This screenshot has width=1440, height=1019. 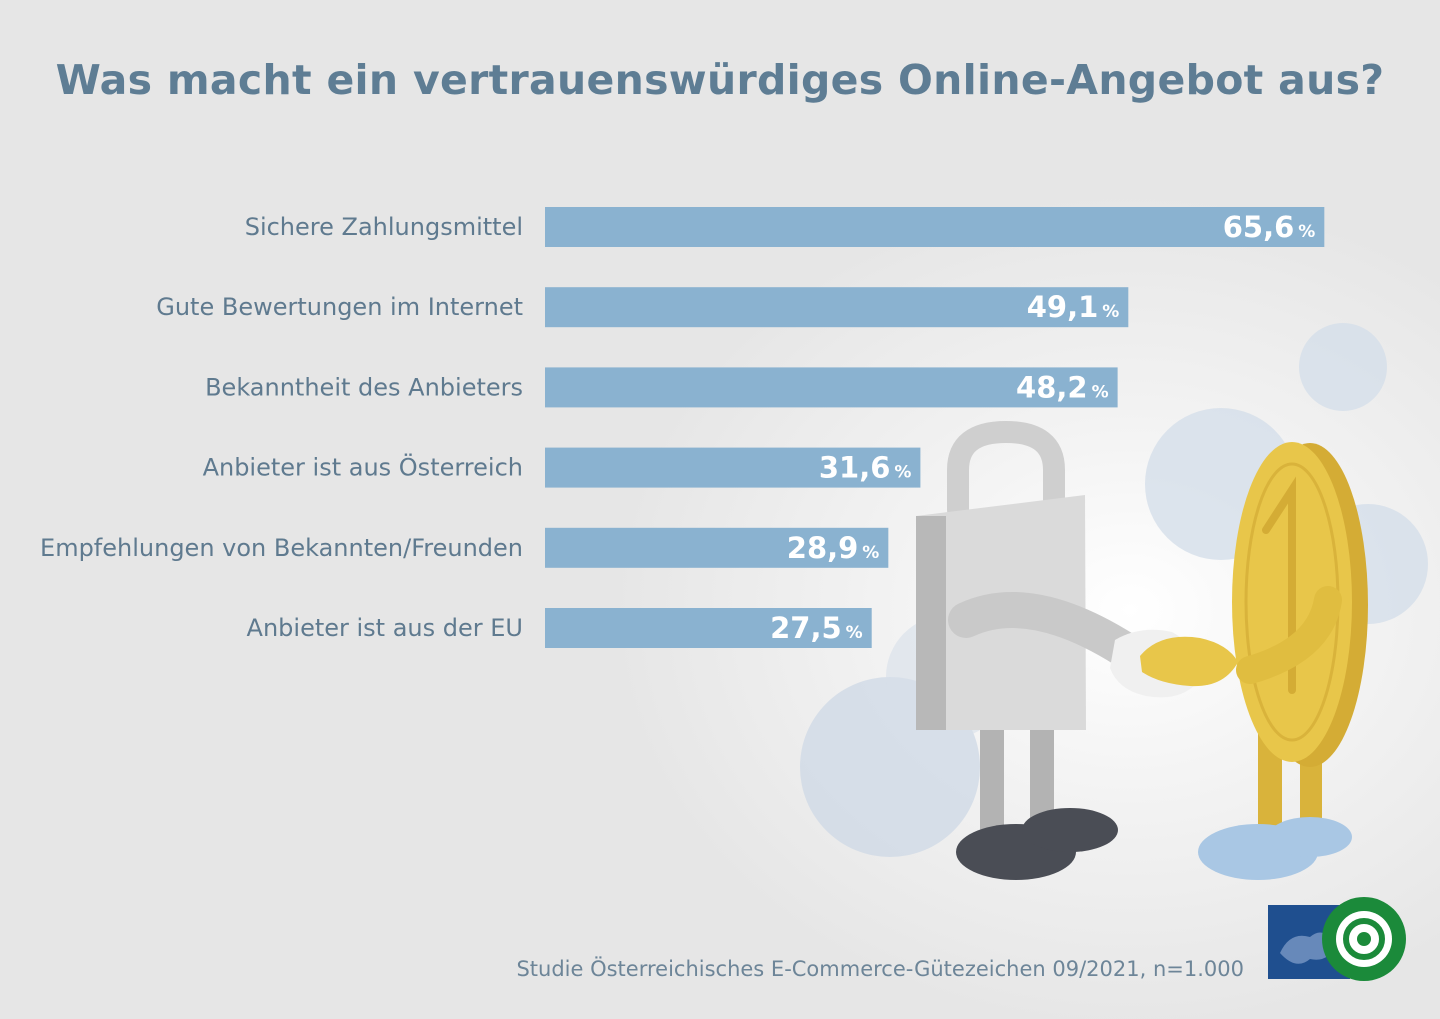 What do you see at coordinates (1337, 939) in the screenshot?
I see `trustmark-logo` at bounding box center [1337, 939].